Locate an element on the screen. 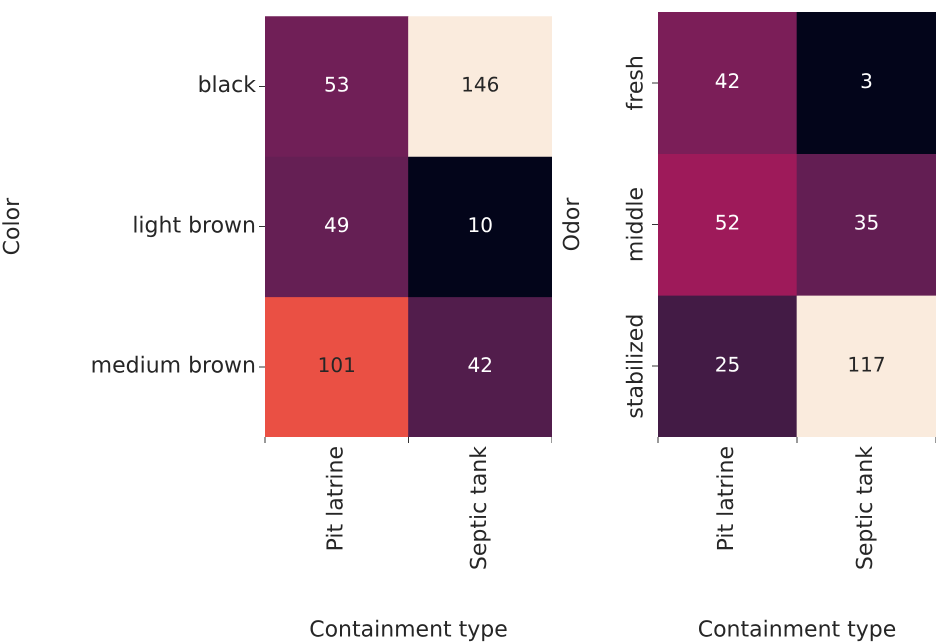  y-tick-label: black is located at coordinates (227, 85).